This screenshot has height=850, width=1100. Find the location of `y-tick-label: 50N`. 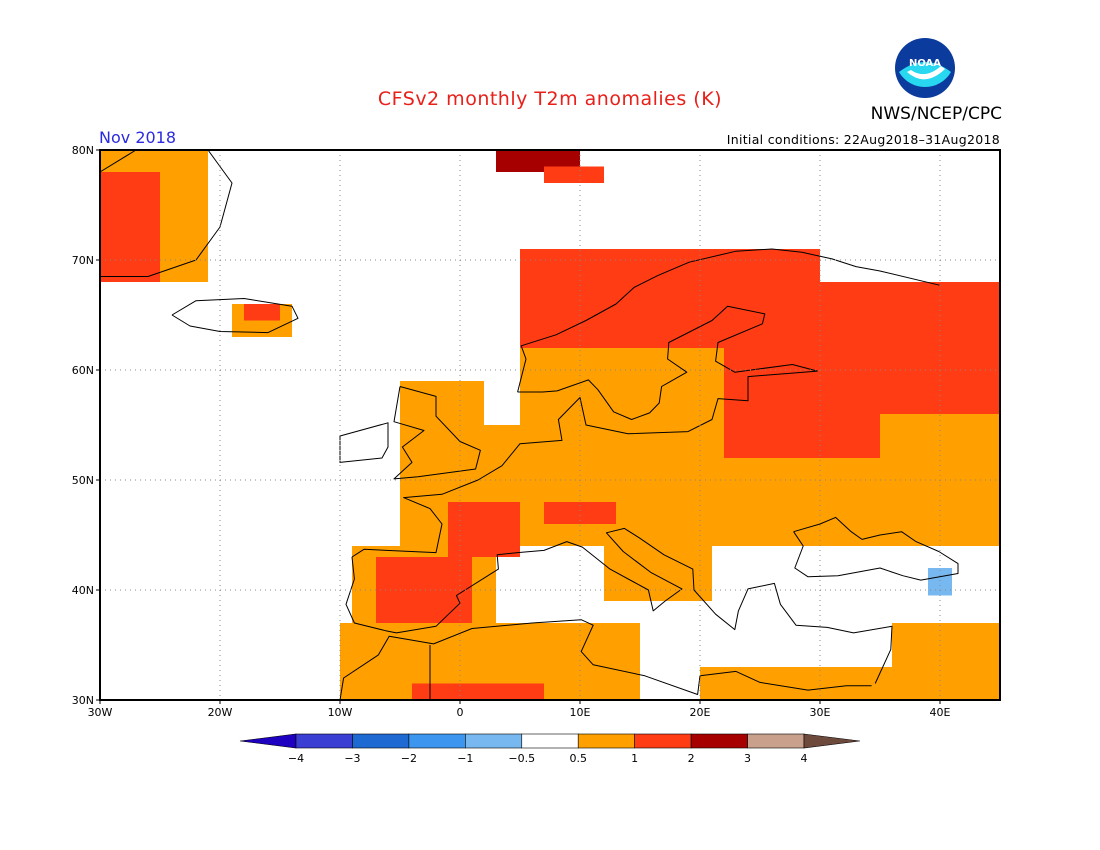

y-tick-label: 50N is located at coordinates (83, 480).